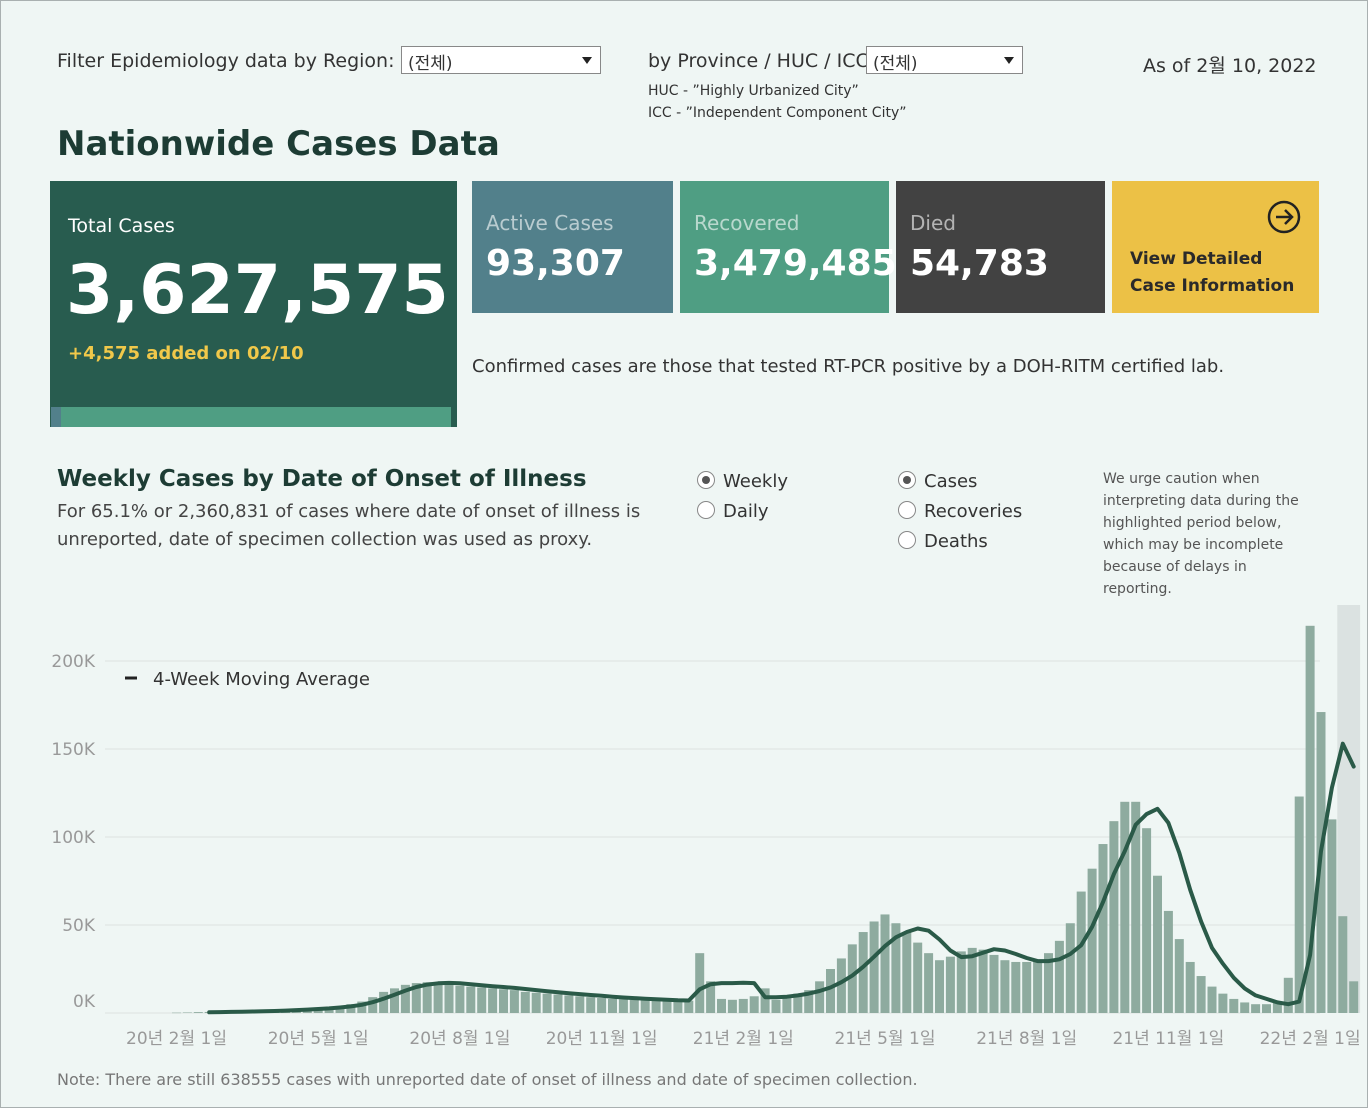  Describe the element at coordinates (742, 481) in the screenshot. I see `radio-weekly: Weekly` at that location.